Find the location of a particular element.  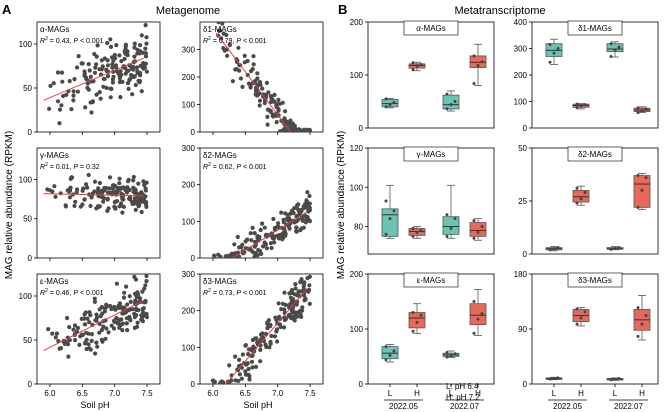

data-points is located at coordinates (96, 316).